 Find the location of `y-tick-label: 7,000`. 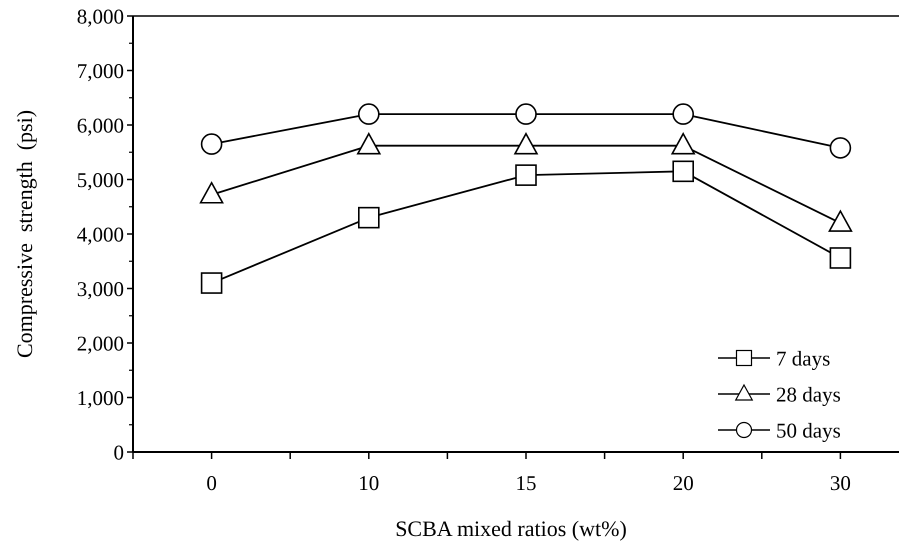

y-tick-label: 7,000 is located at coordinates (100, 70).